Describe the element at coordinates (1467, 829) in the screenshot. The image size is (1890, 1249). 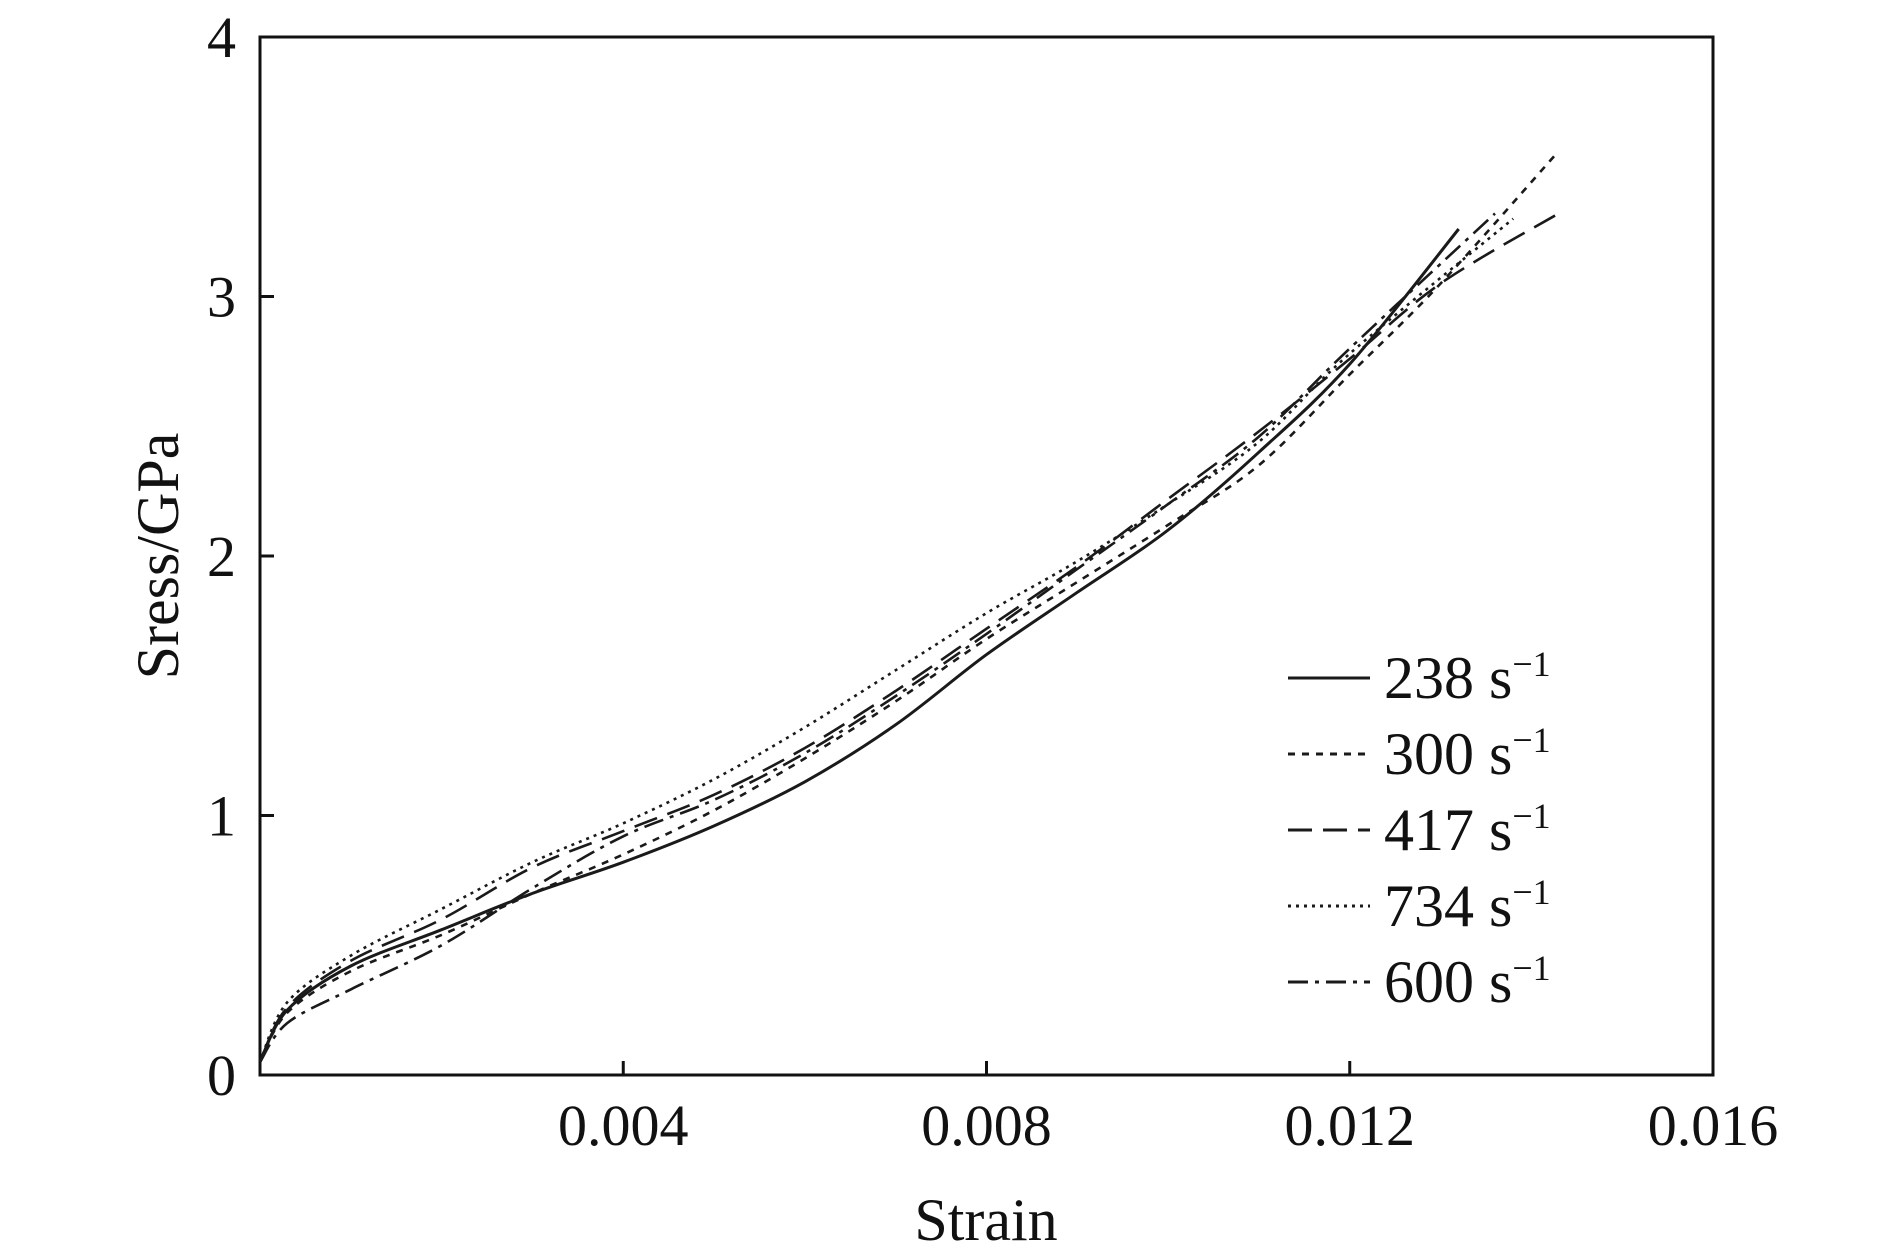
I see `legend-label-3: 417 s−1` at that location.